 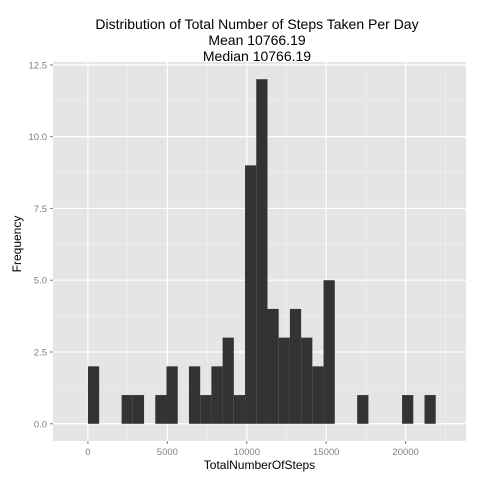 What do you see at coordinates (40, 209) in the screenshot?
I see `y-tick-label: 7.5` at bounding box center [40, 209].